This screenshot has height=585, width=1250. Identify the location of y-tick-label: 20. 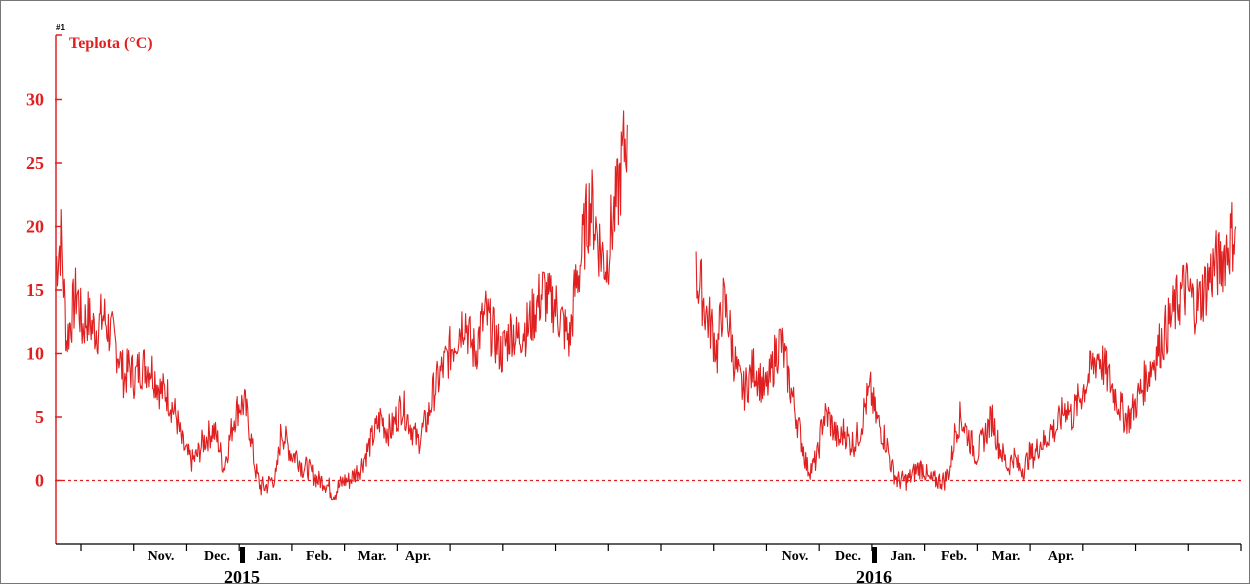
(35, 227).